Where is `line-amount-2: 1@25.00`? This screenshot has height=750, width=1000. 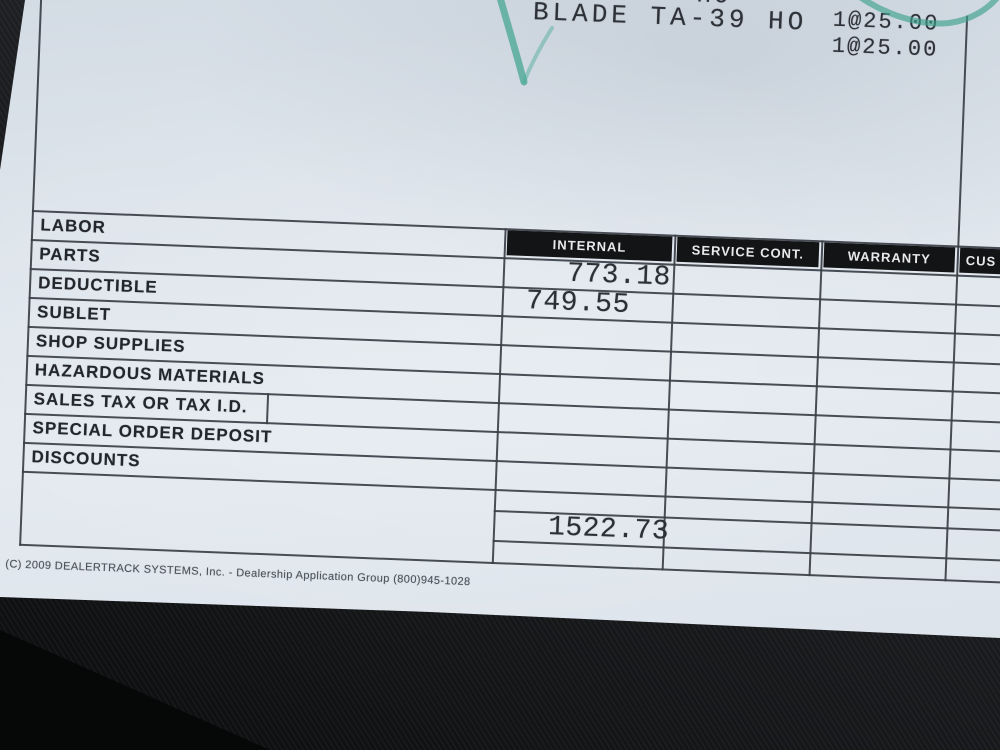
line-amount-2: 1@25.00 is located at coordinates (885, 48).